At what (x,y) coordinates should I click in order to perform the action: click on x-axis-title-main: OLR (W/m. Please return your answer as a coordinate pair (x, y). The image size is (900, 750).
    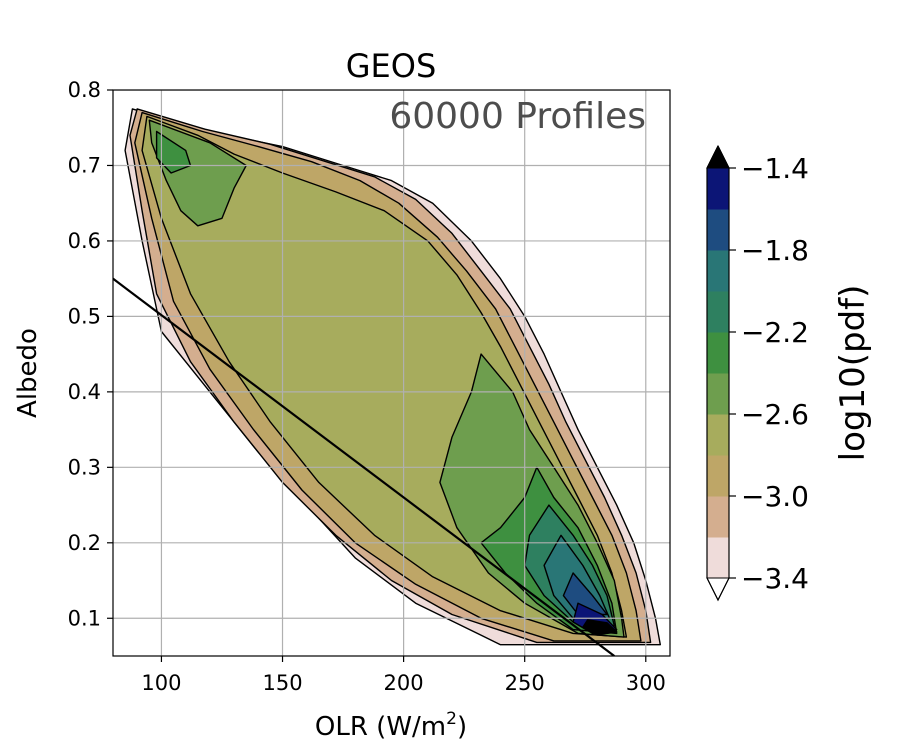
    Looking at the image, I should click on (380, 727).